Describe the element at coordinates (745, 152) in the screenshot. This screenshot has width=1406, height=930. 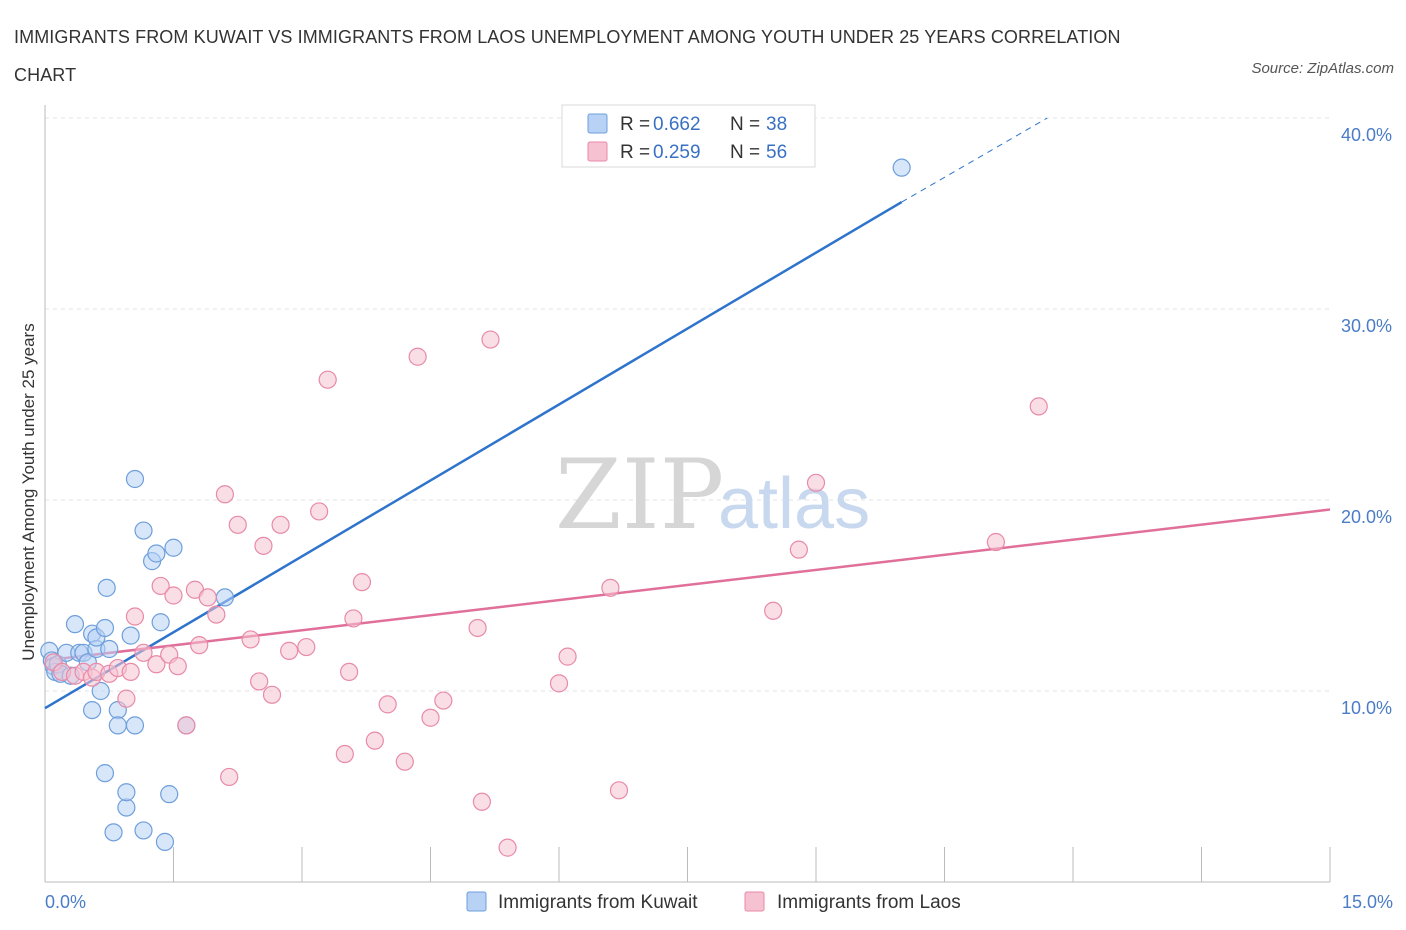
I see `legend-n-label-laos: N =` at that location.